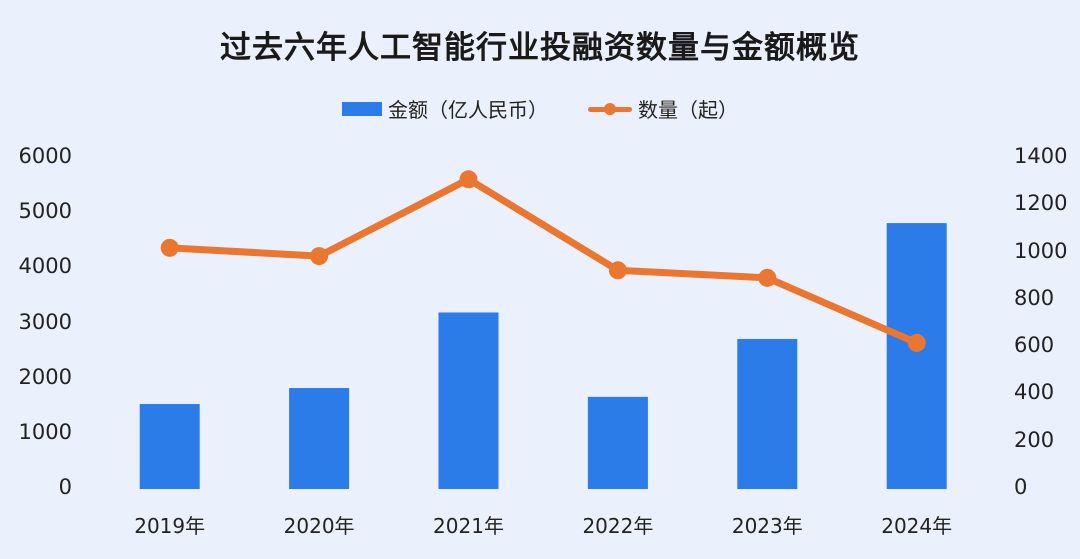 The image size is (1080, 559). What do you see at coordinates (1034, 392) in the screenshot?
I see `right-axis-tick: 400` at bounding box center [1034, 392].